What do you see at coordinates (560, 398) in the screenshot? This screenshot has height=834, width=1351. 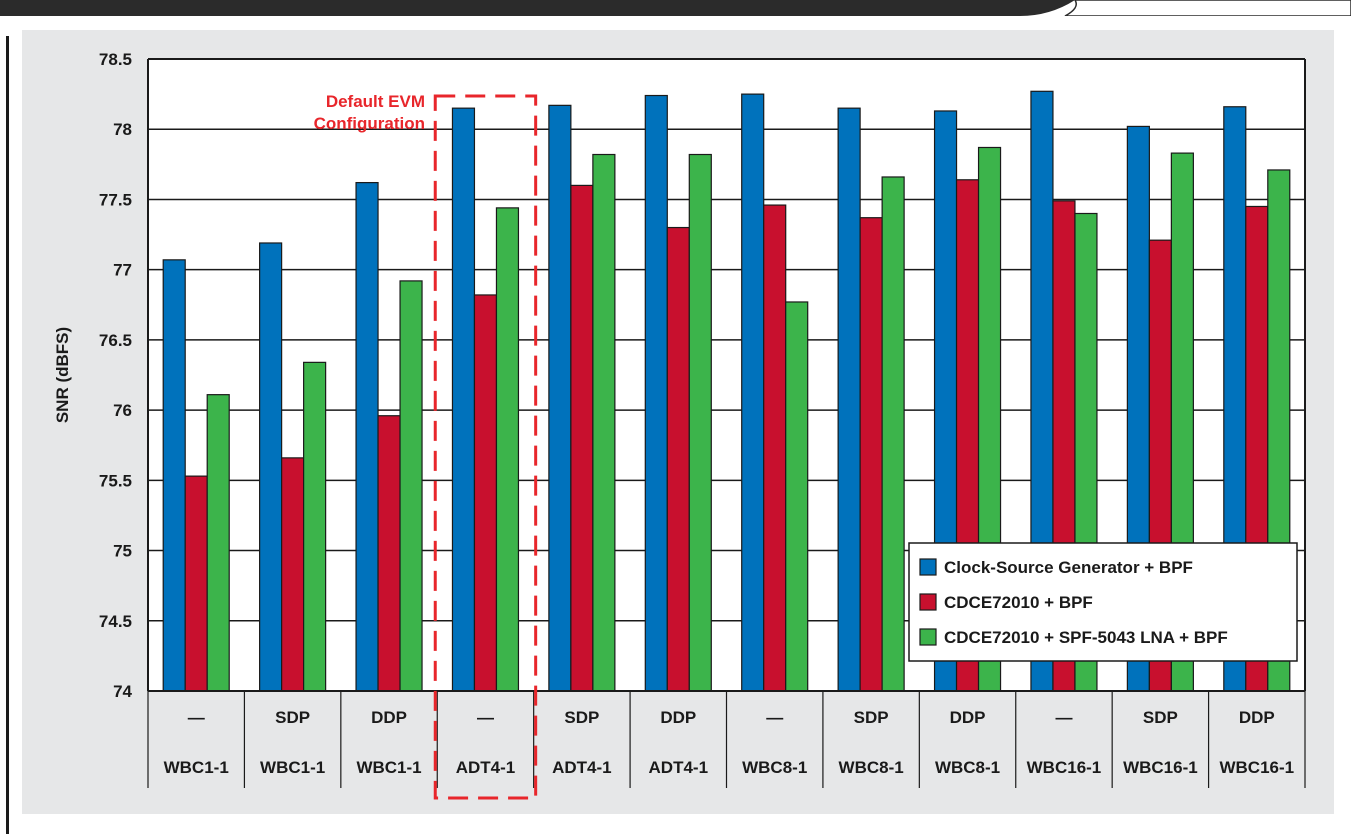 I see `bar-s0-c4` at bounding box center [560, 398].